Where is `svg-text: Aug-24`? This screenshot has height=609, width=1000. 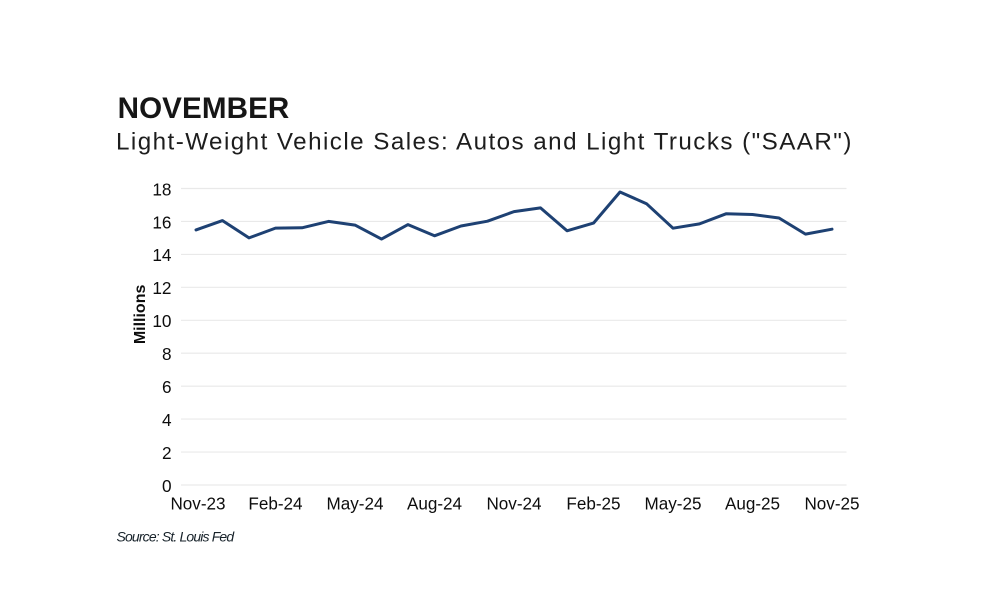 svg-text: Aug-24 is located at coordinates (434, 504).